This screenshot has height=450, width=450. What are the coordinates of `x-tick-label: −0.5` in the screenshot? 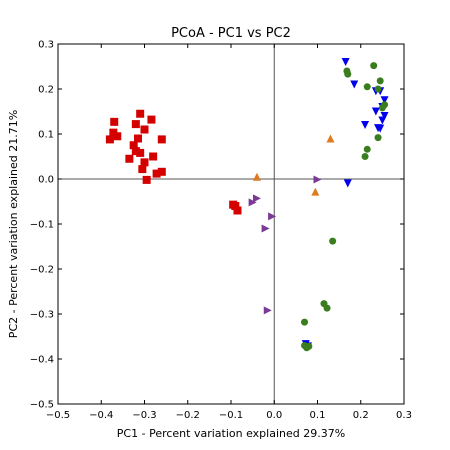 It's located at (58, 415).